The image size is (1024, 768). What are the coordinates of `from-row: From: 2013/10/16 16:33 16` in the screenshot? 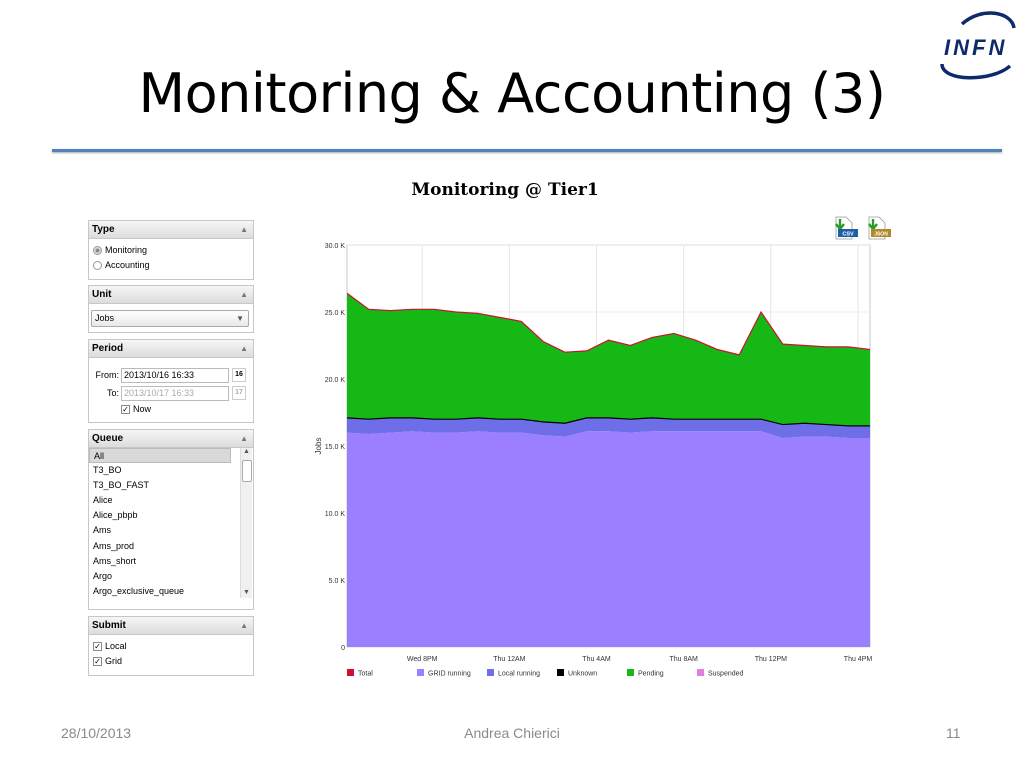 It's located at (171, 375).